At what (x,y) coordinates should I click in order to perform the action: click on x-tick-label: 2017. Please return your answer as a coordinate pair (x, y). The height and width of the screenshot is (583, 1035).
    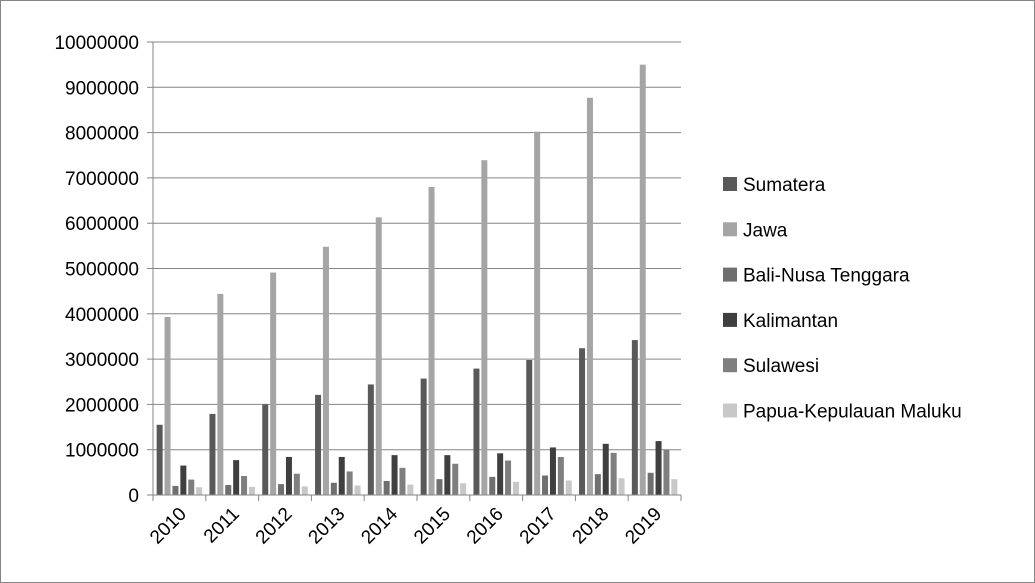
    Looking at the image, I should click on (538, 526).